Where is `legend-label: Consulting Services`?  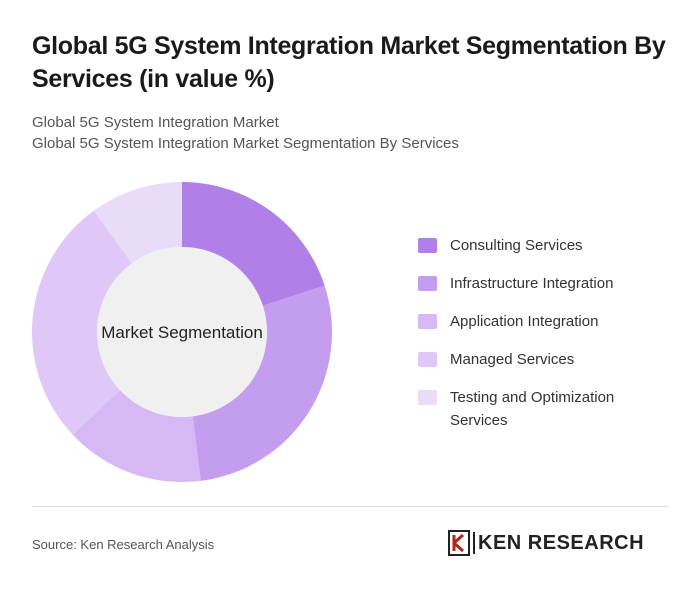 legend-label: Consulting Services is located at coordinates (516, 245).